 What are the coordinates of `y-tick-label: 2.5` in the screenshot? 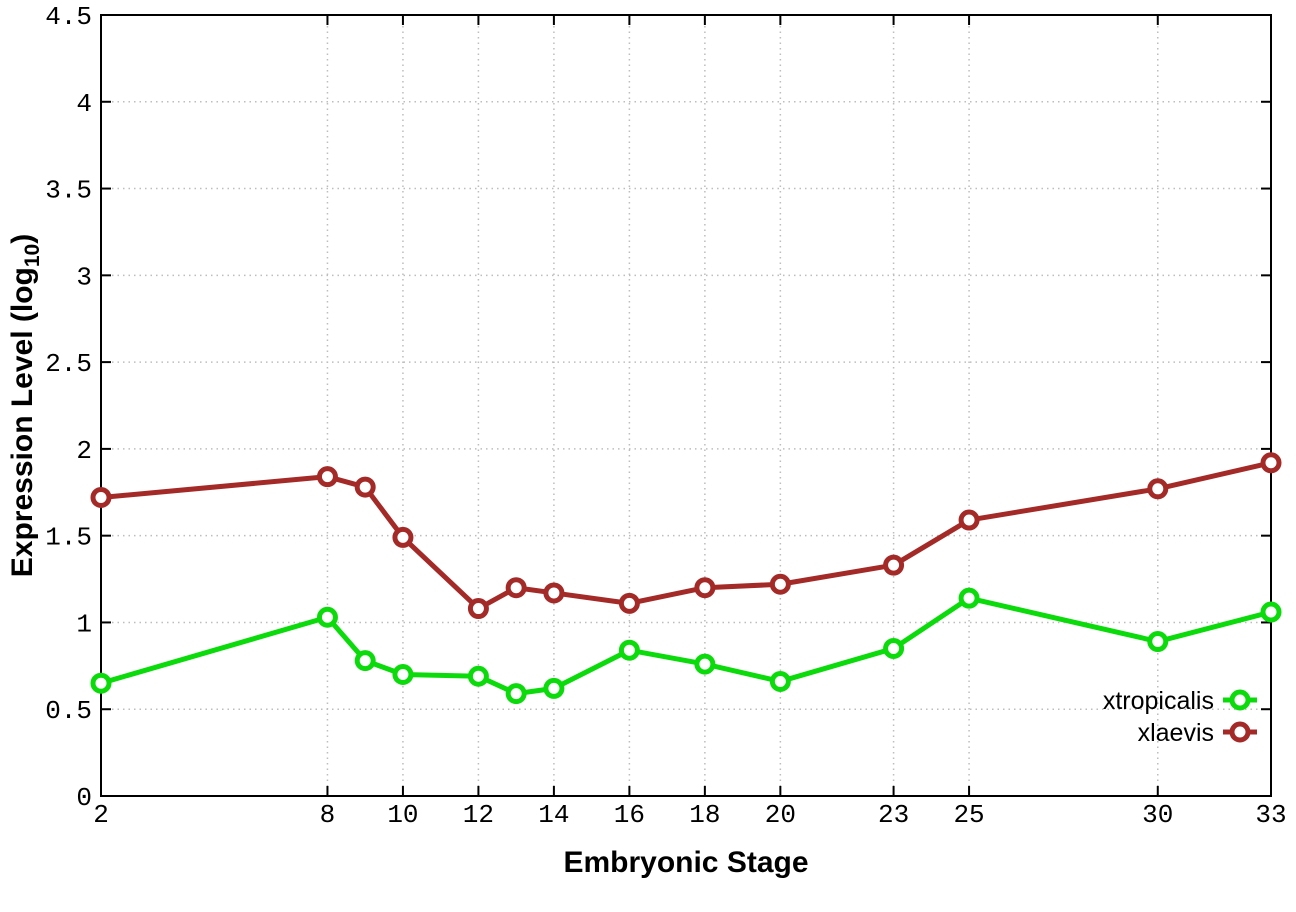 It's located at (68, 364).